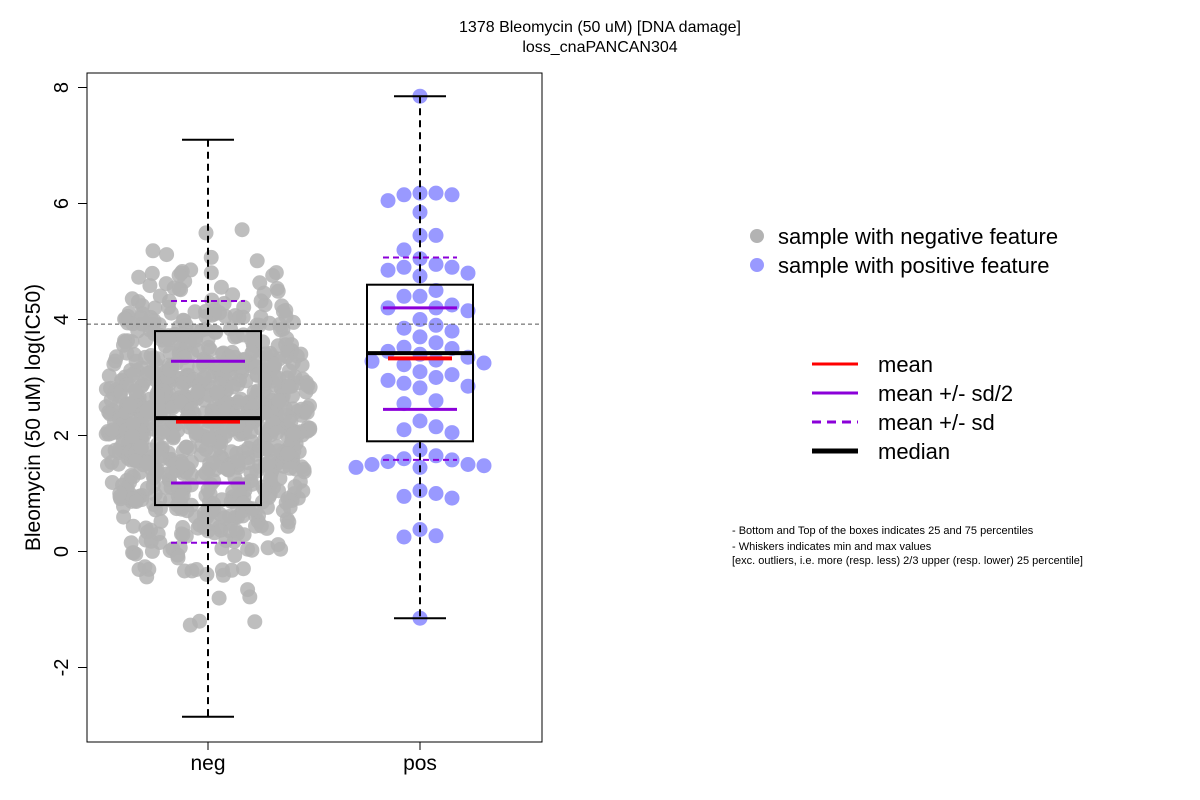 The width and height of the screenshot is (1200, 800). What do you see at coordinates (832, 547) in the screenshot?
I see `note-line-2: - Whiskers indicates min and max values` at bounding box center [832, 547].